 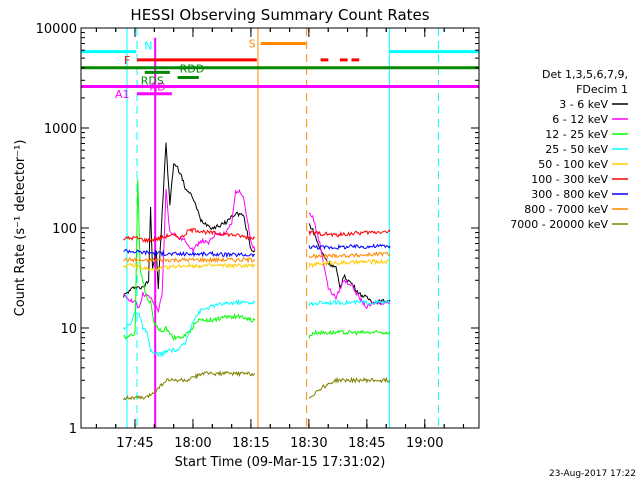 I want to click on footer-timestamp: 23-Aug-2017 17:22, so click(x=592, y=474).